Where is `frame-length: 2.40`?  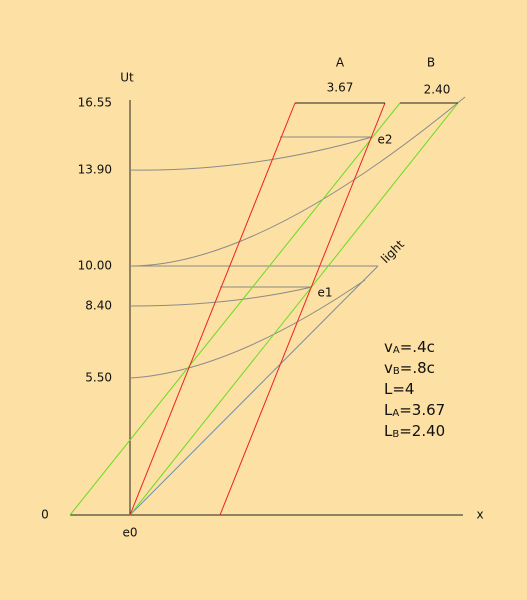 frame-length: 2.40 is located at coordinates (437, 90).